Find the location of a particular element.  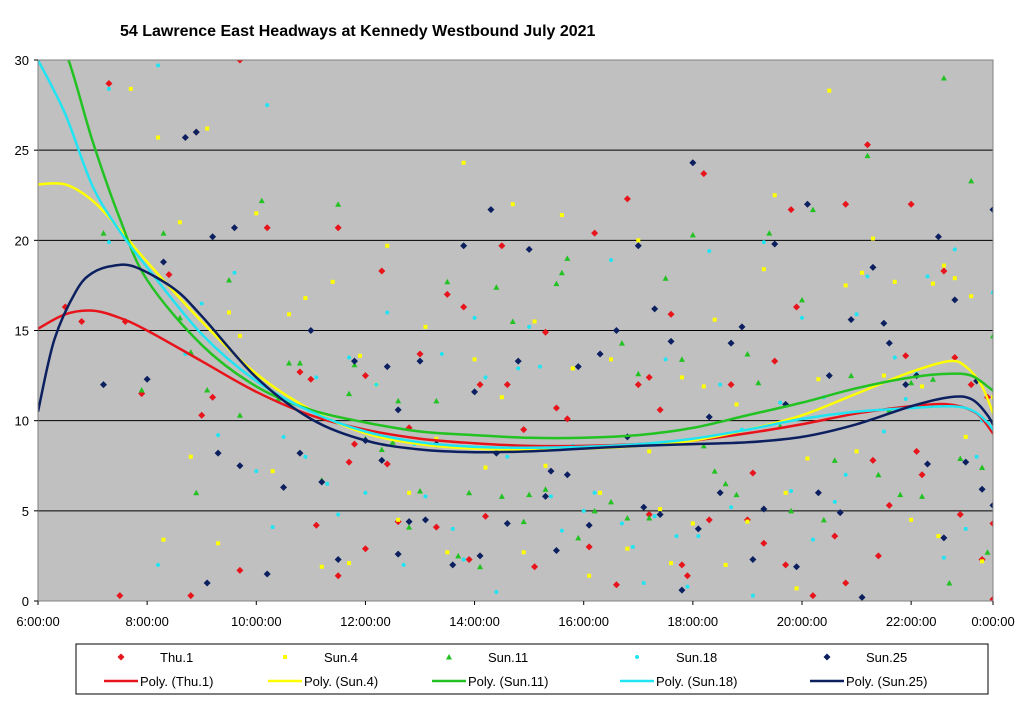

x-tick-label: 10:00:00 is located at coordinates (256, 621).